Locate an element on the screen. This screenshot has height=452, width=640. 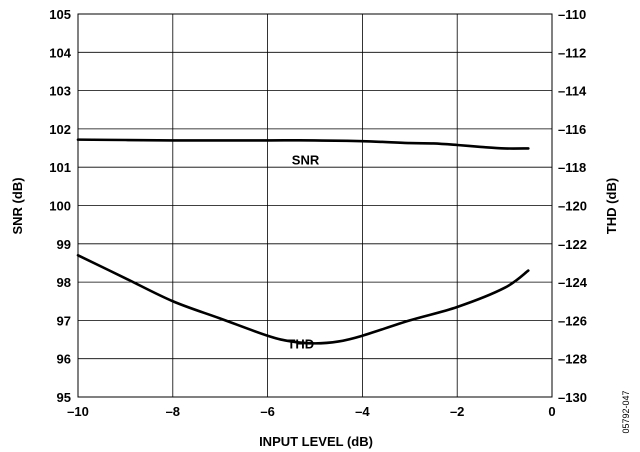
series-line-thd is located at coordinates (303, 299).